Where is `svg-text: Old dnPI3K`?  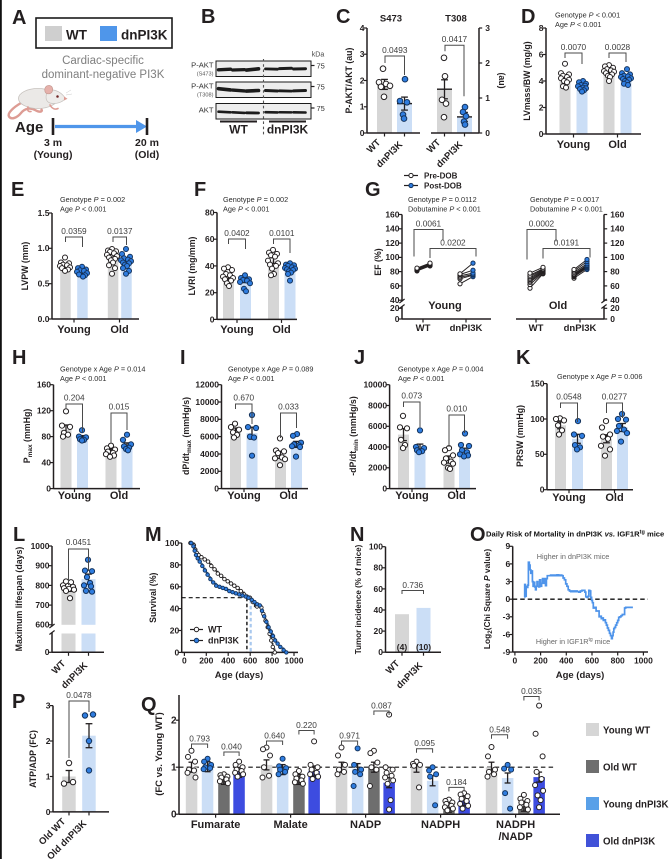
svg-text: Old dnPI3K is located at coordinates (629, 842).